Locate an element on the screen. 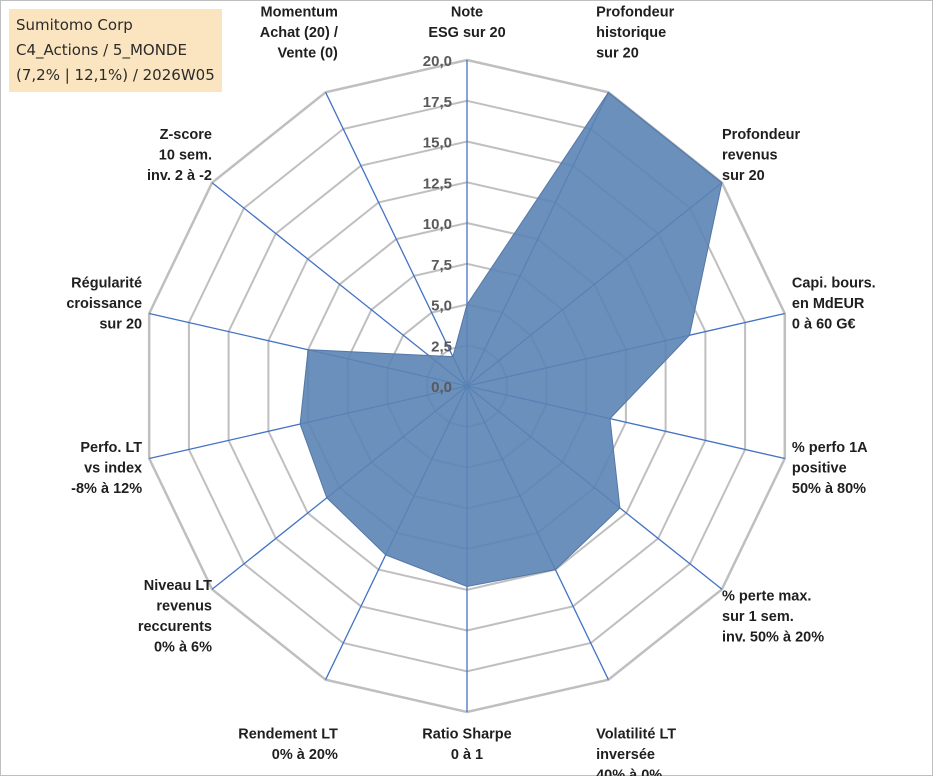 This screenshot has height=776, width=933. axis-label-line: inv. 2 à -2 is located at coordinates (179, 176).